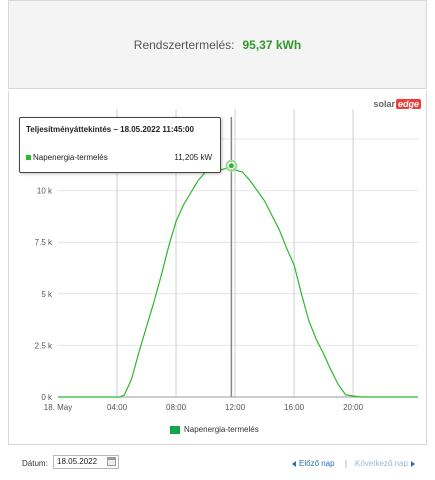  I want to click on y-tick-label: 0 k, so click(47, 397).